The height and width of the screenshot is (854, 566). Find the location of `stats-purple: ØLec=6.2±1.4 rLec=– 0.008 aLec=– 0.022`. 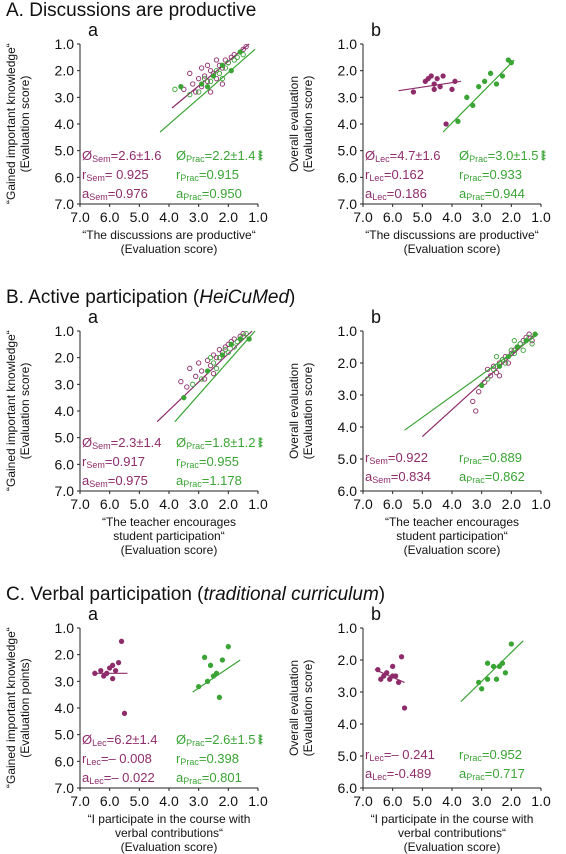

stats-purple: ØLec=6.2±1.4 rLec=– 0.008 aLec=– 0.022 is located at coordinates (120, 760).